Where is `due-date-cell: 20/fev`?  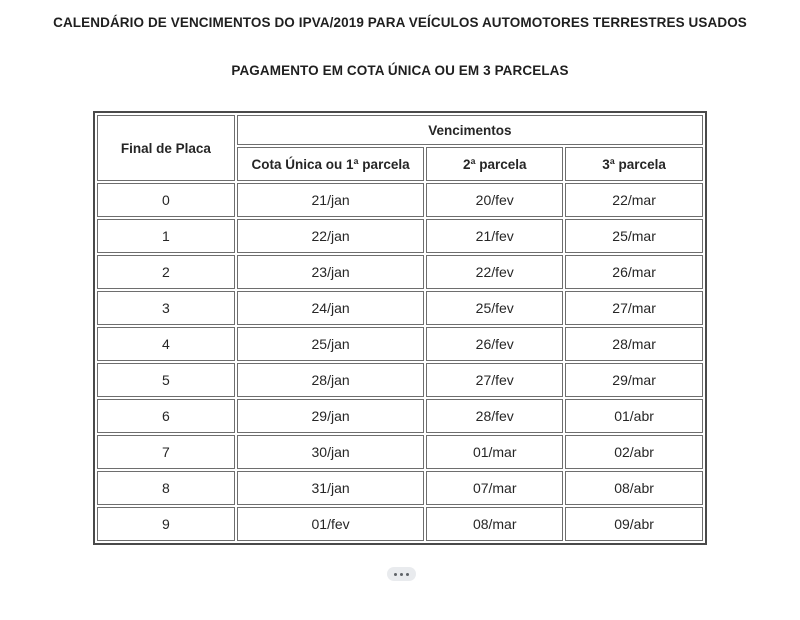
due-date-cell: 20/fev is located at coordinates (495, 200).